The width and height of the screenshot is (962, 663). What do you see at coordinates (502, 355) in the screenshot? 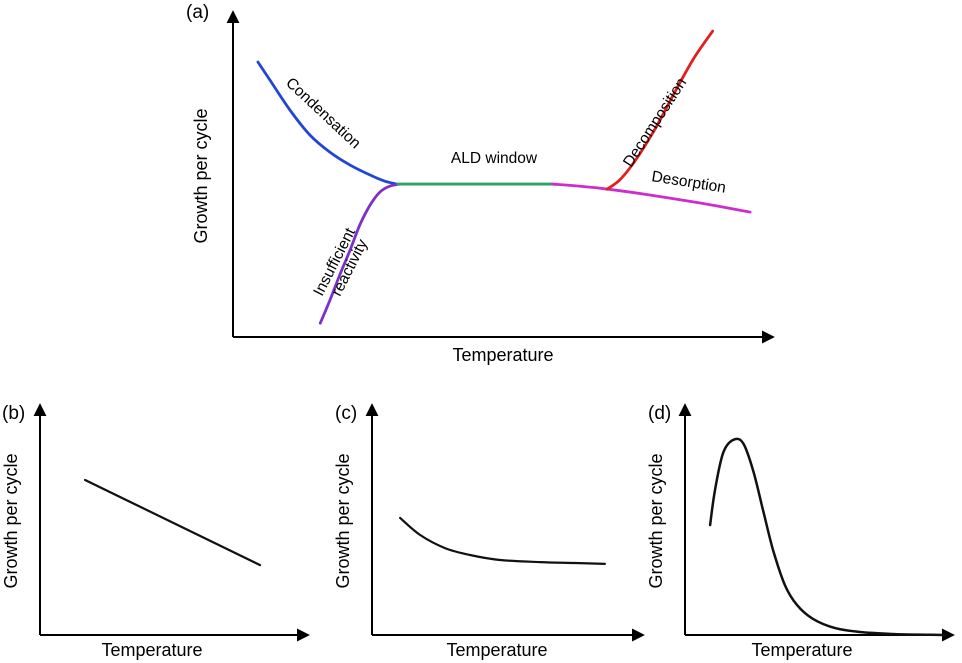
I see `panel-a-xlabel: Temperature` at bounding box center [502, 355].